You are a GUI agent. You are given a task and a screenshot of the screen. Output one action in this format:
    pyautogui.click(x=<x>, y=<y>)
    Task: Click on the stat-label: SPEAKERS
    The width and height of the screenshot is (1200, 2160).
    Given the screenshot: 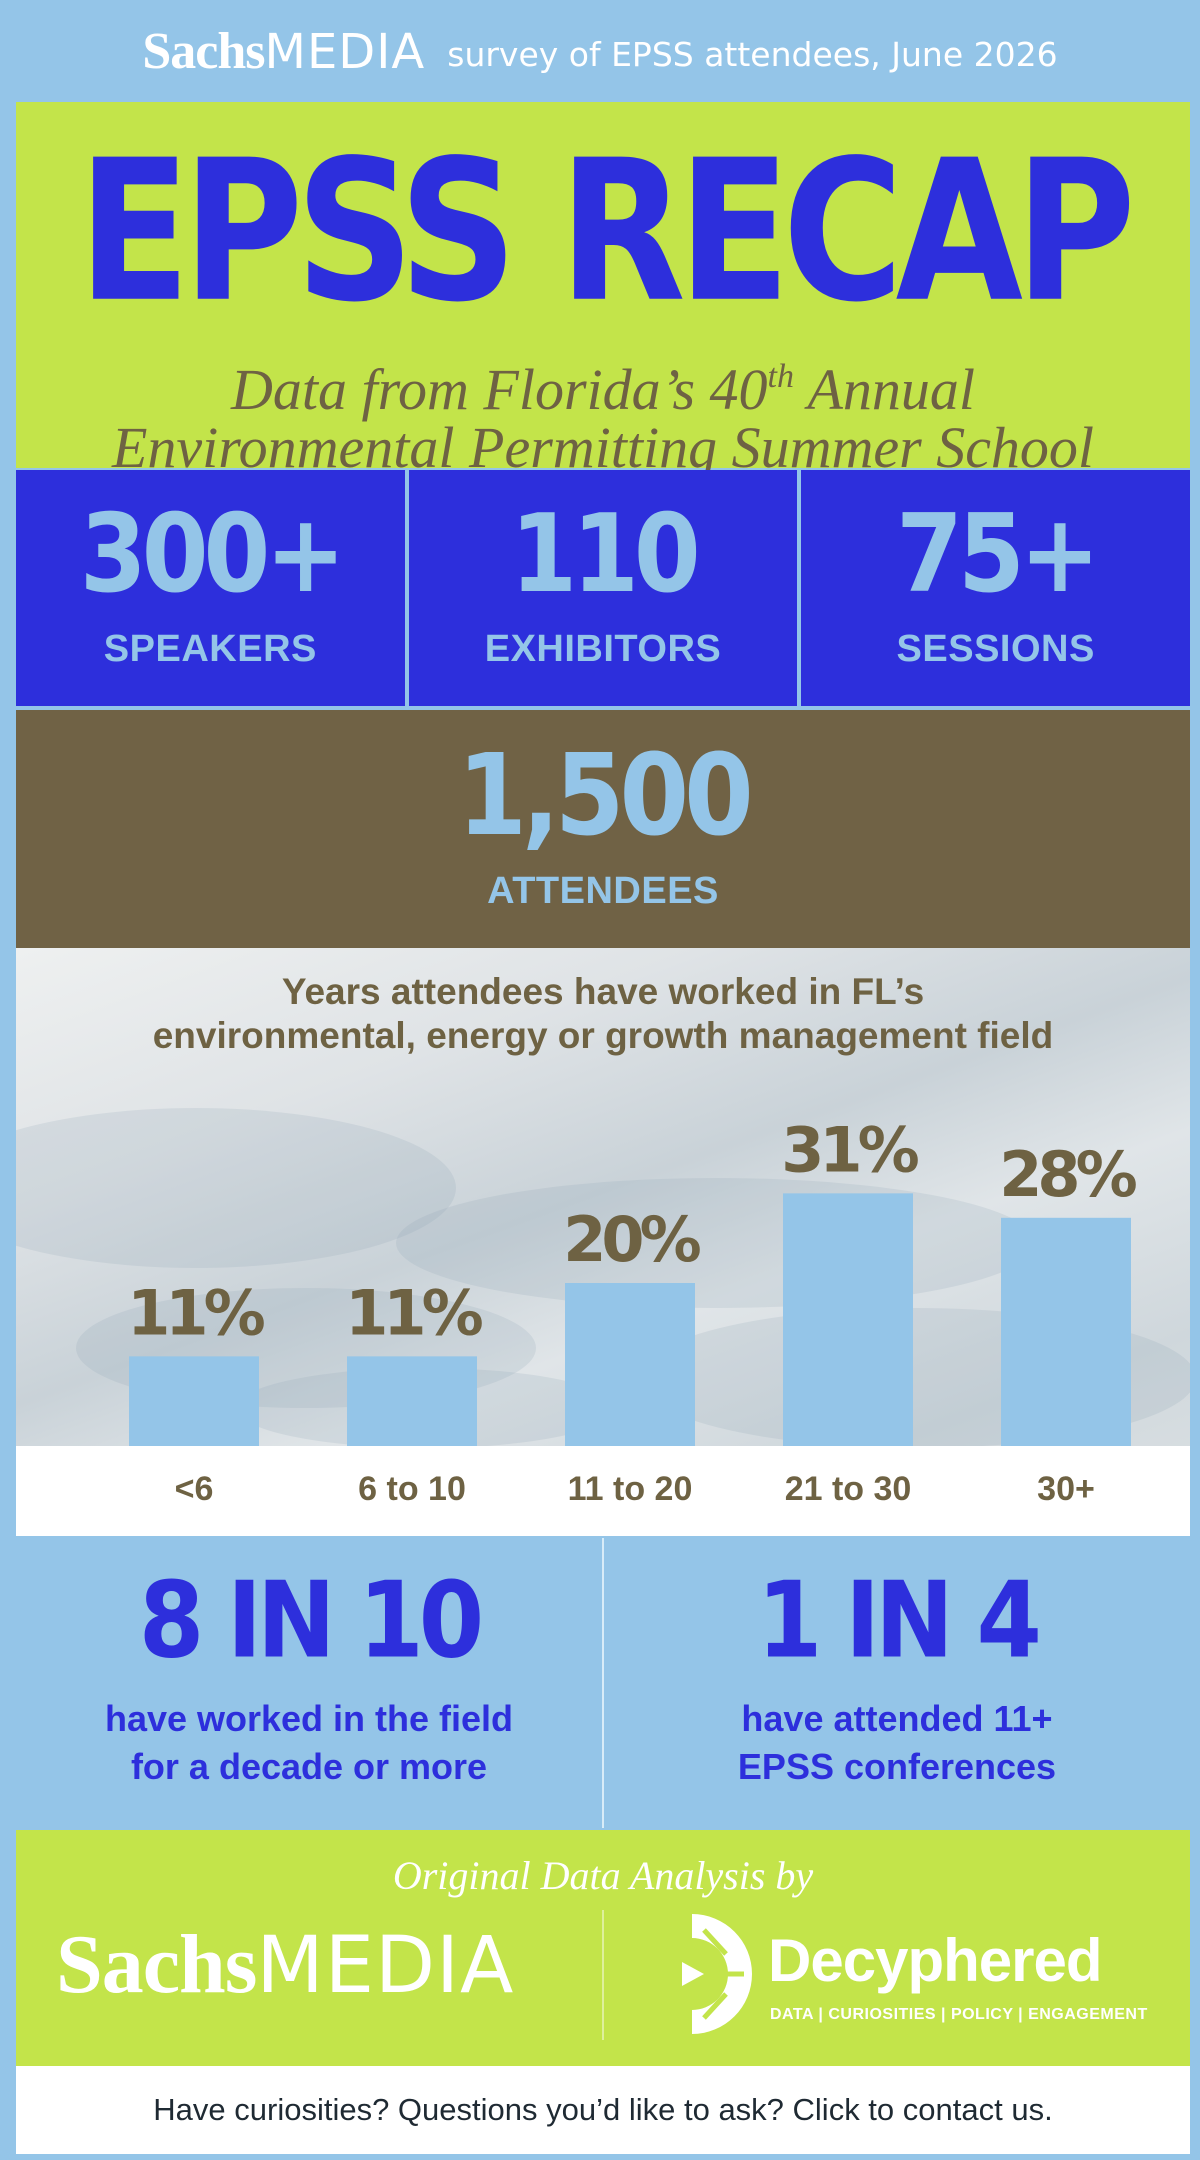 What is the action you would take?
    pyautogui.click(x=210, y=648)
    